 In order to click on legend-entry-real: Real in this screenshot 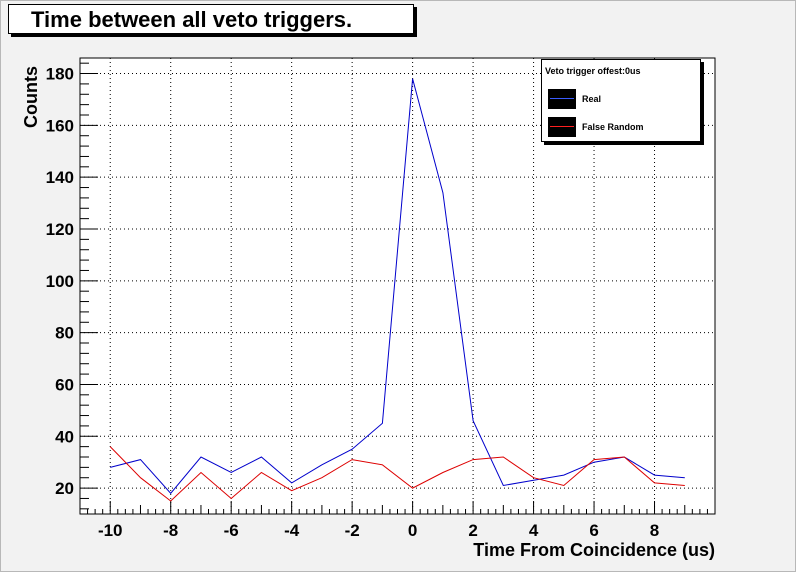, I will do `click(623, 99)`.